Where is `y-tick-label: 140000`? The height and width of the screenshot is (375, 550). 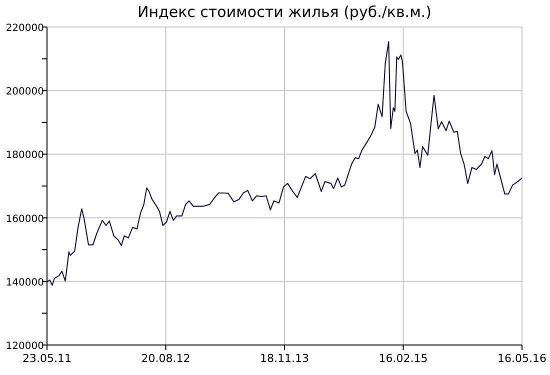 y-tick-label: 140000 is located at coordinates (25, 282).